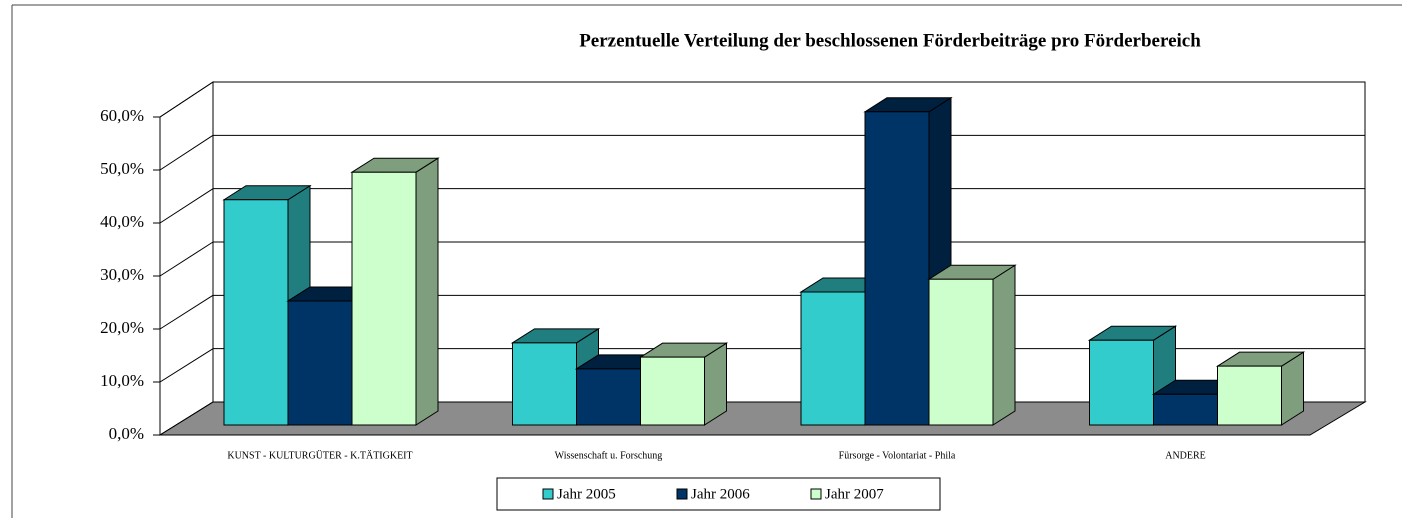  What do you see at coordinates (897, 455) in the screenshot?
I see `x-tick-label: Fürsorge - Volontariat - Phila` at bounding box center [897, 455].